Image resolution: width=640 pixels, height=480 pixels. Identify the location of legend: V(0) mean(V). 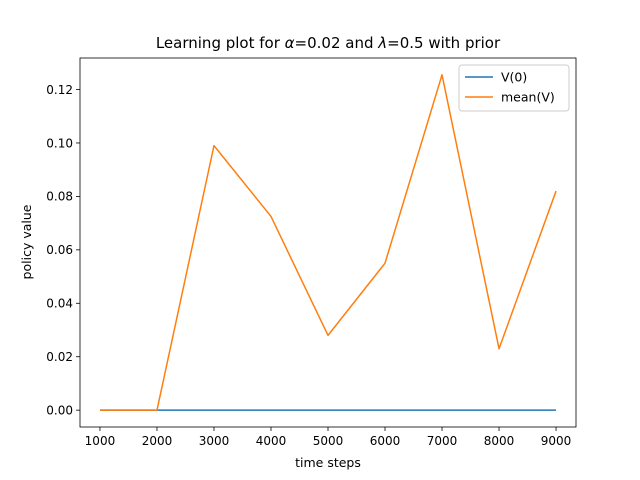
(514, 88).